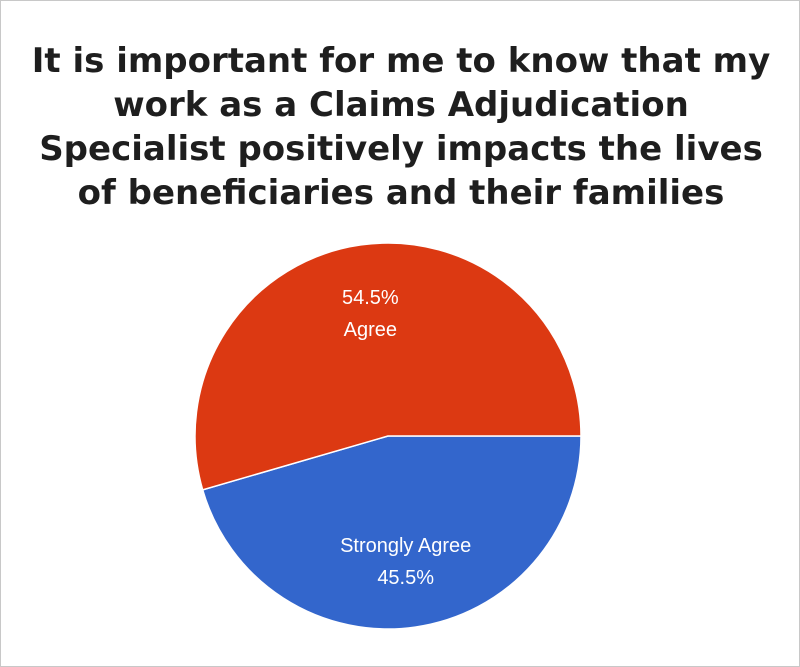 The width and height of the screenshot is (800, 667). Describe the element at coordinates (370, 330) in the screenshot. I see `slice-category-label: Agree` at that location.